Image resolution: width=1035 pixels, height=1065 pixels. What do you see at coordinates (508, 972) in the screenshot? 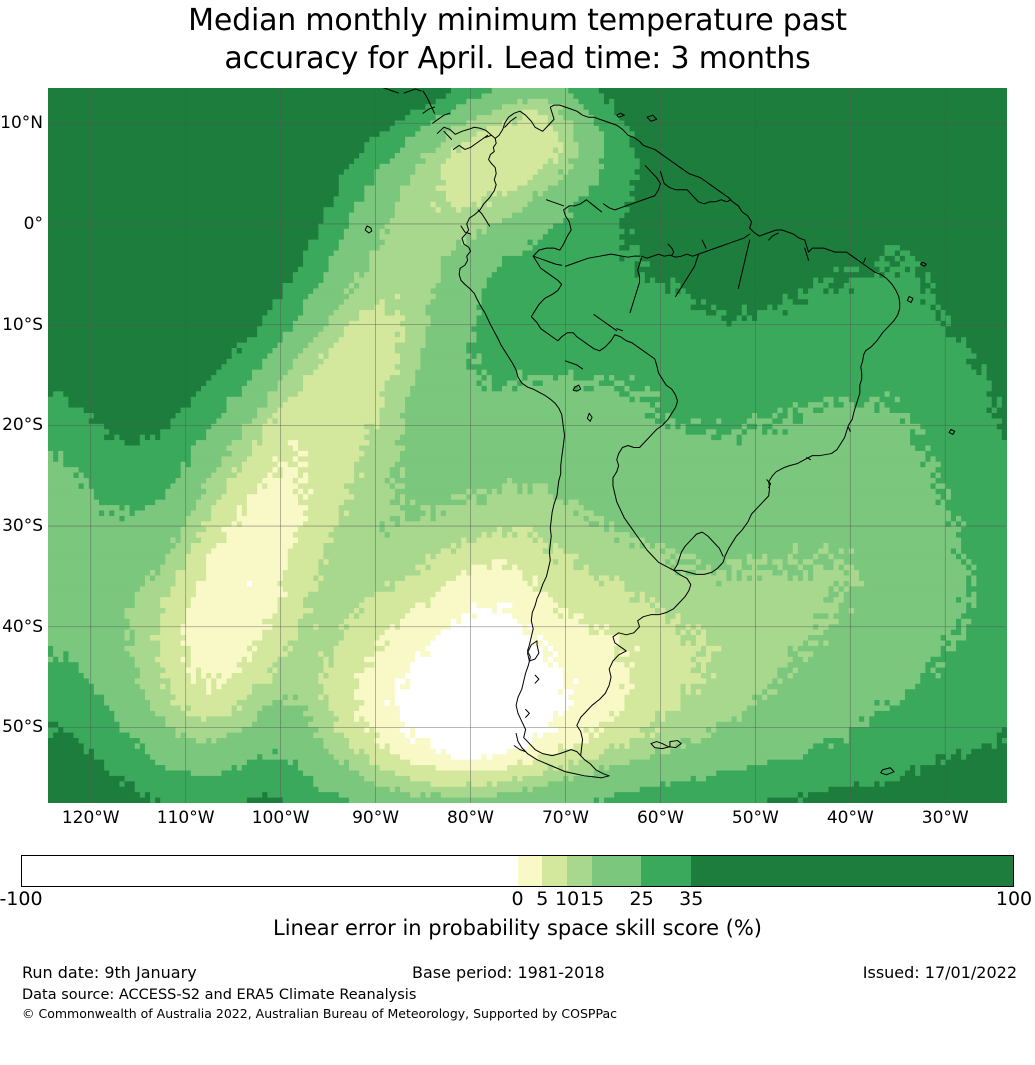
I see `base-period-text: Base period: 1981-2018` at bounding box center [508, 972].